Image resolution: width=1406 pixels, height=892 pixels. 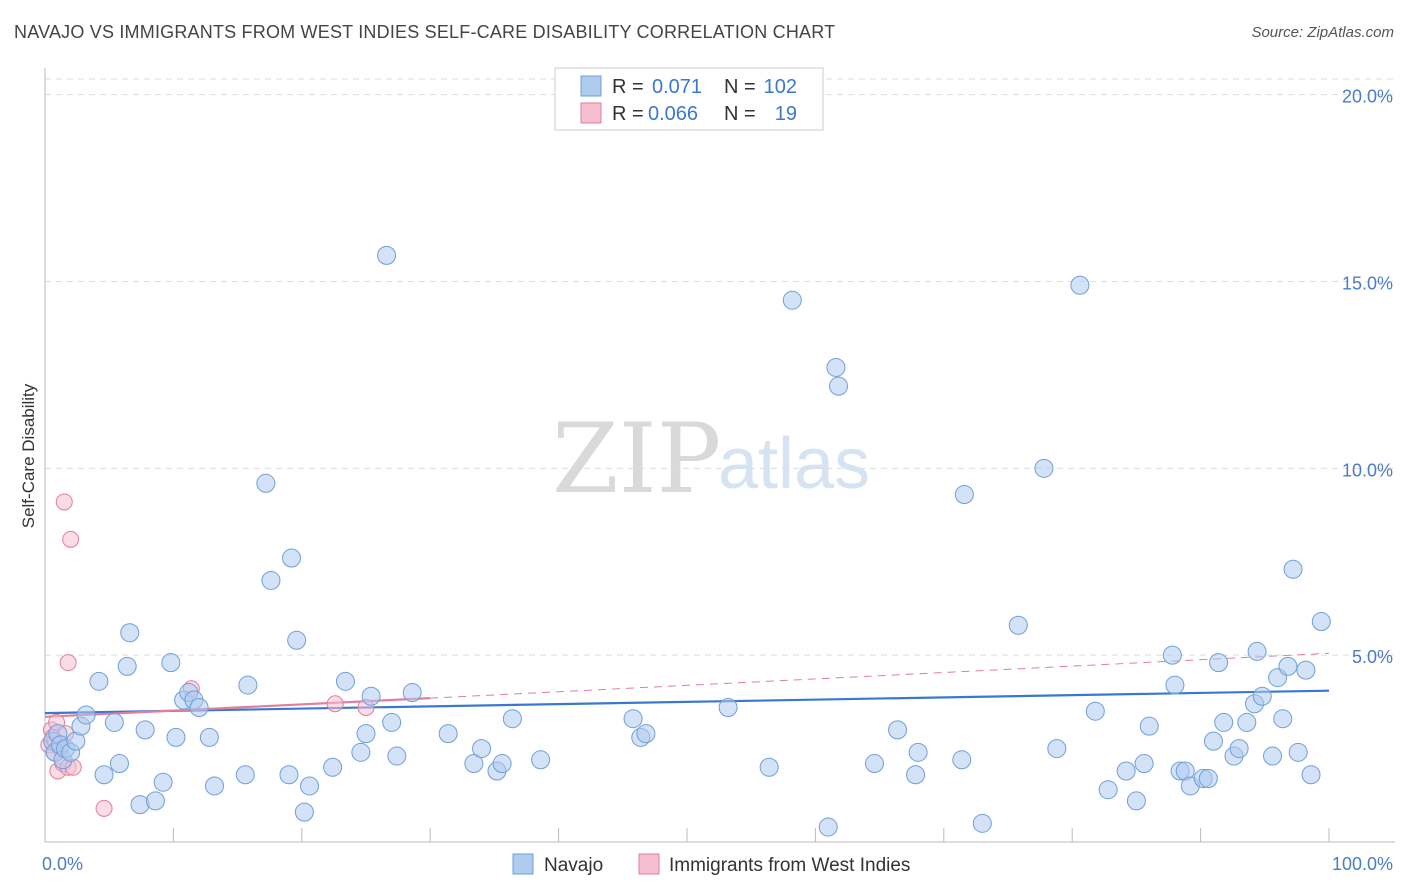 What do you see at coordinates (1367, 470) in the screenshot?
I see `y-tick-label-1: 10.0%` at bounding box center [1367, 470].